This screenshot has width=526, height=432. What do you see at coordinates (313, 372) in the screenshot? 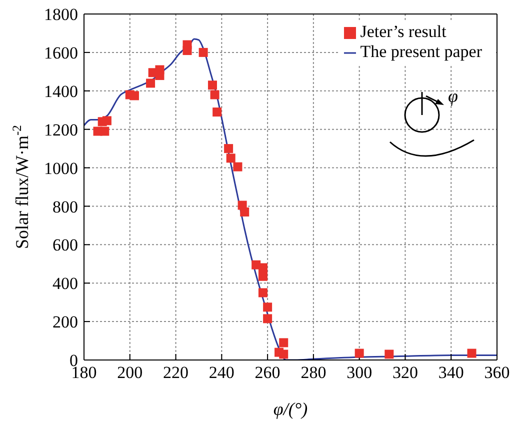
I see `x-tick-label: 280` at bounding box center [313, 372].